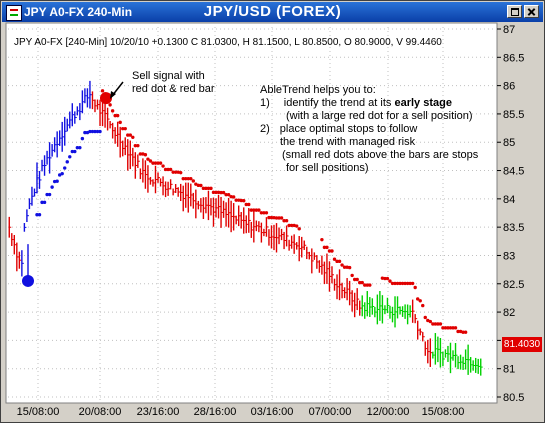 This screenshot has height=423, width=545. I want to click on restore-button, so click(514, 11).